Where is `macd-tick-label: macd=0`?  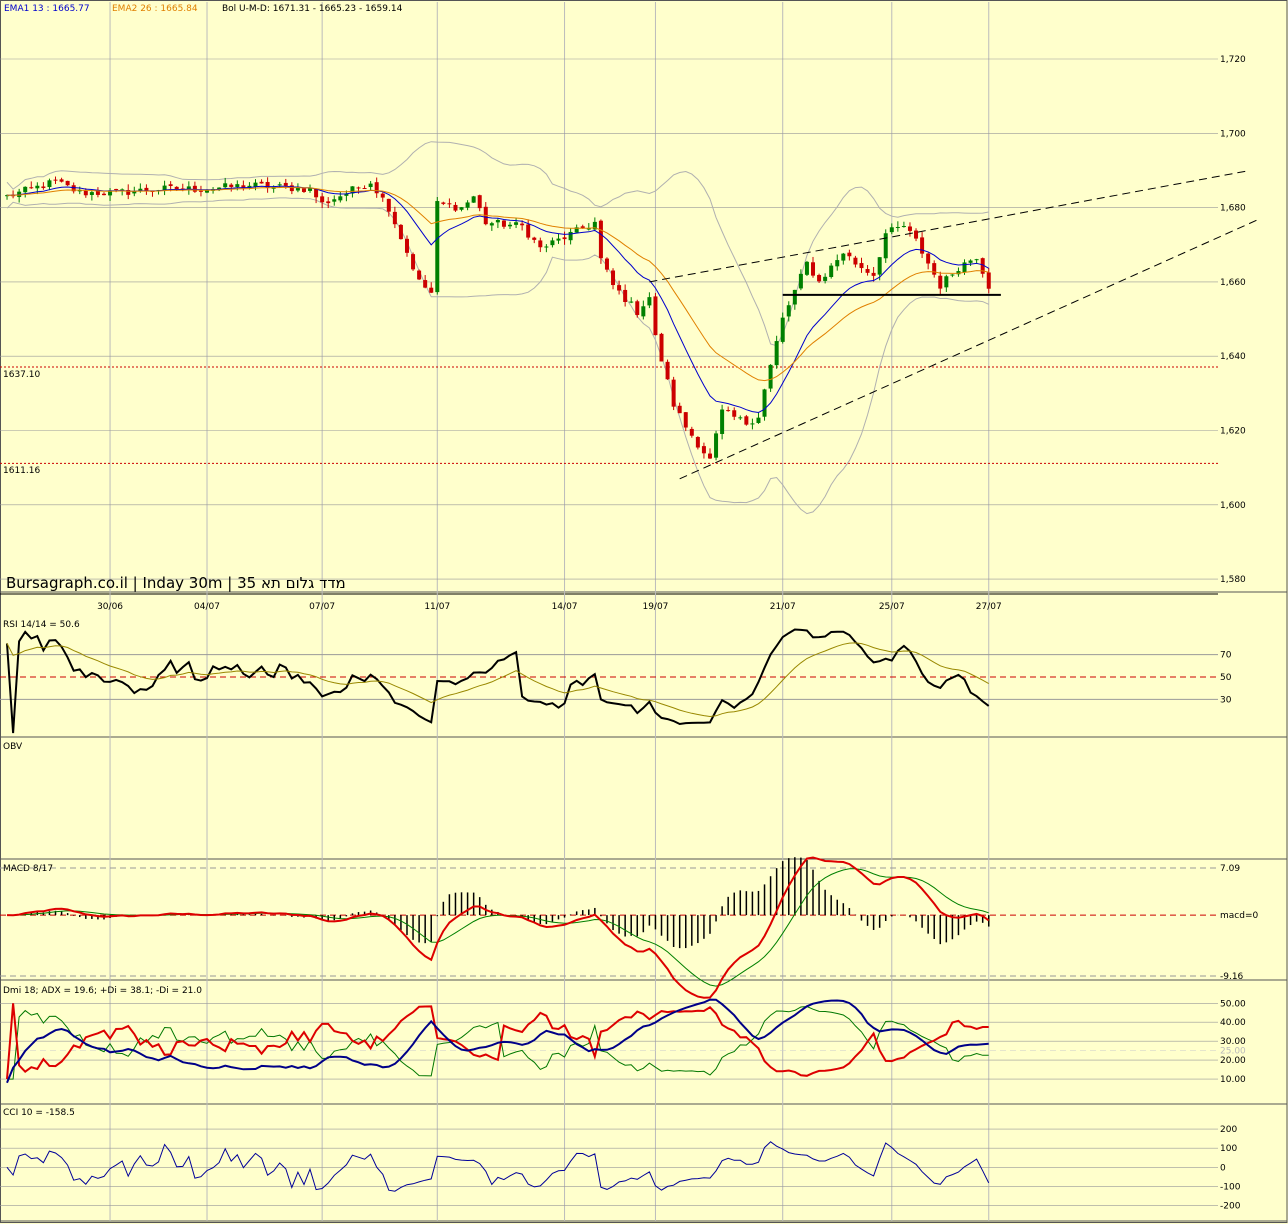
macd-tick-label: macd=0 is located at coordinates (1239, 916).